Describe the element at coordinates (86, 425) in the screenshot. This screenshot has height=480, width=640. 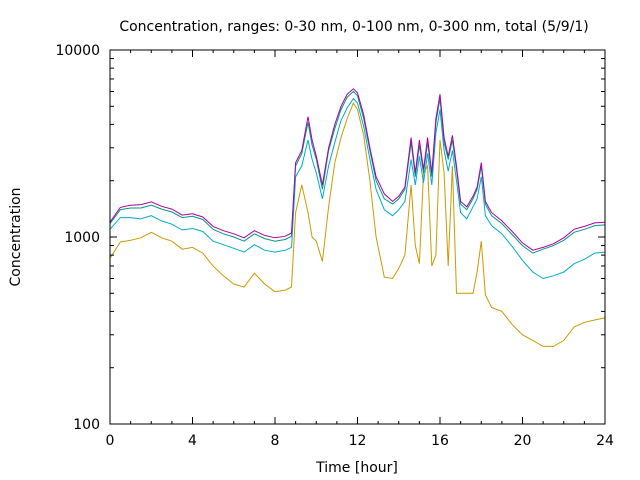
I see `y-tick-label: 100` at that location.